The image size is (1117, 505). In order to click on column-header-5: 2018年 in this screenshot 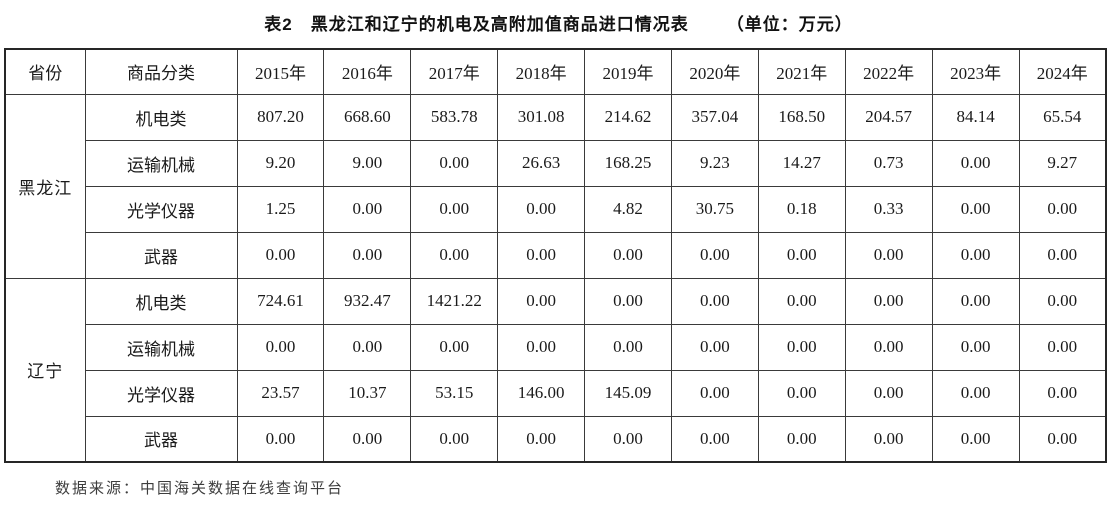, I will do `click(541, 71)`.